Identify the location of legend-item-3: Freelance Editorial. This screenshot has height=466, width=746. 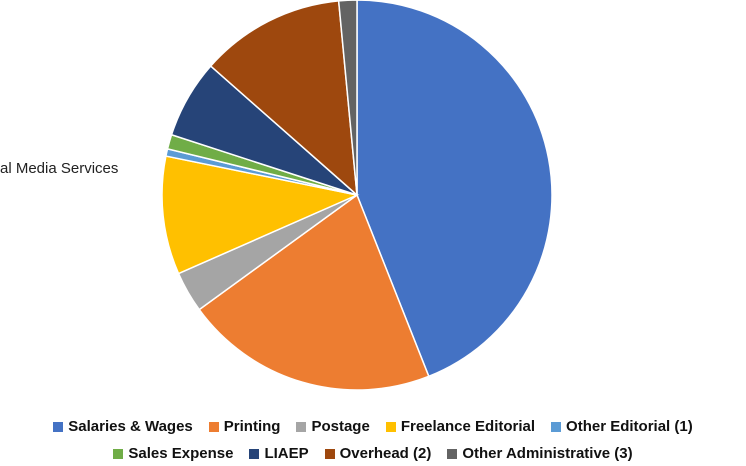
(460, 426).